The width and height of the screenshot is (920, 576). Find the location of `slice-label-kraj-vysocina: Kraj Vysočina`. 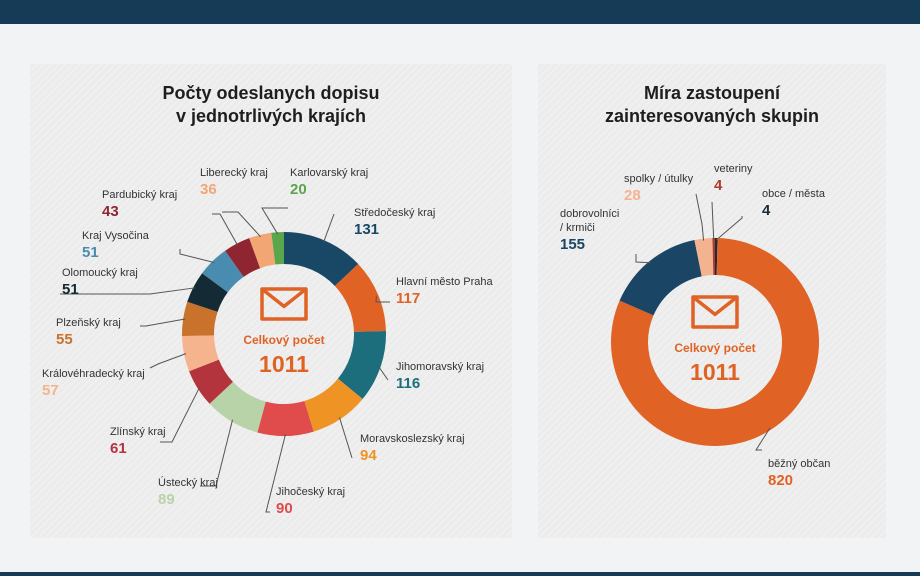

slice-label-kraj-vysocina: Kraj Vysočina is located at coordinates (116, 236).